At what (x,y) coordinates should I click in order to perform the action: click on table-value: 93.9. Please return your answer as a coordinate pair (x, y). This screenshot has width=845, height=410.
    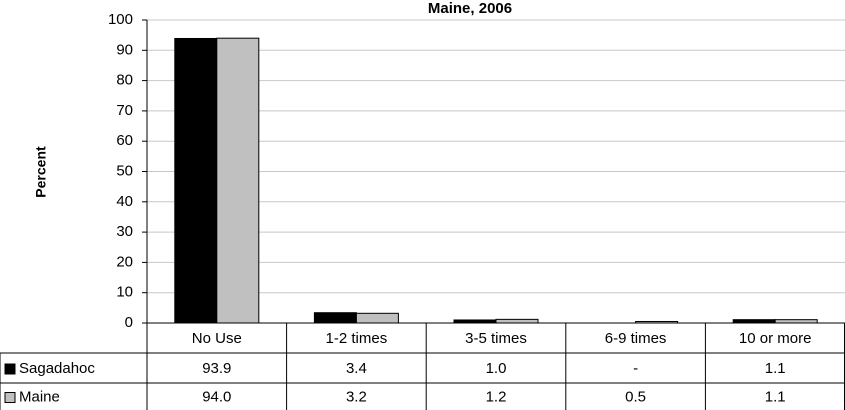
    Looking at the image, I should click on (216, 368).